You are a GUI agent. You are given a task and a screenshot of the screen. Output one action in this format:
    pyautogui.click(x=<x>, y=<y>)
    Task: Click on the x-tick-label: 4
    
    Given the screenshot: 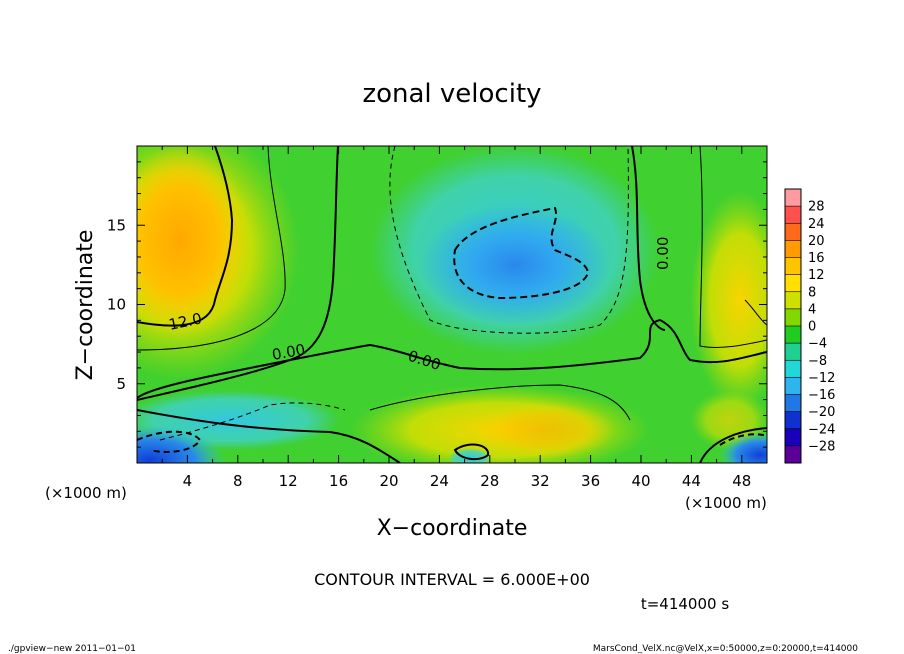 What is the action you would take?
    pyautogui.click(x=188, y=481)
    